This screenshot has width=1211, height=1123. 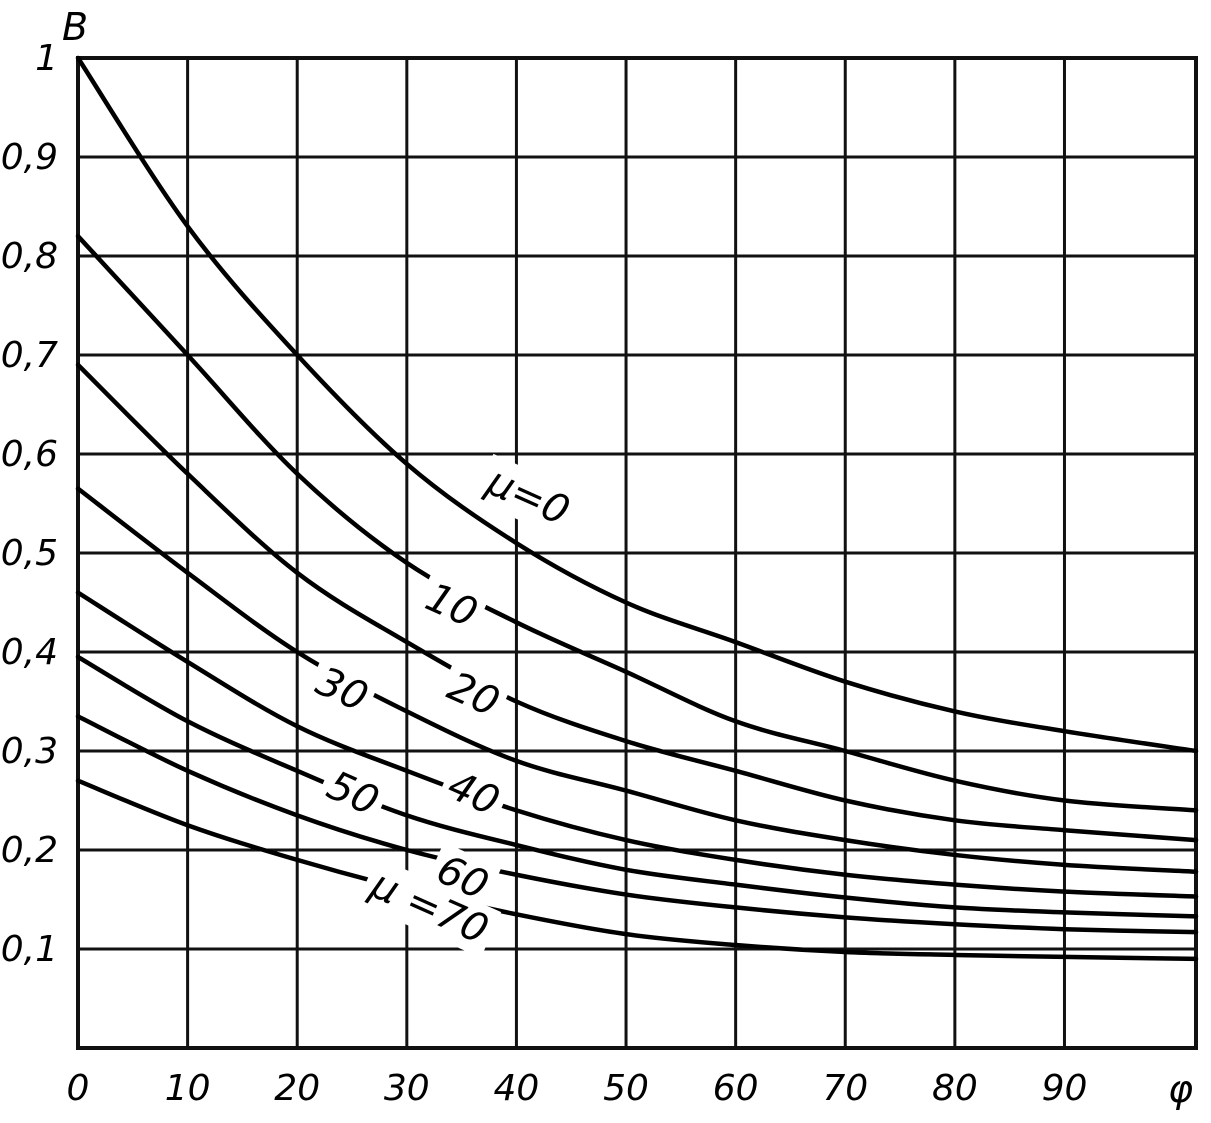 I want to click on y-tick-label: 0,6, so click(x=29, y=454).